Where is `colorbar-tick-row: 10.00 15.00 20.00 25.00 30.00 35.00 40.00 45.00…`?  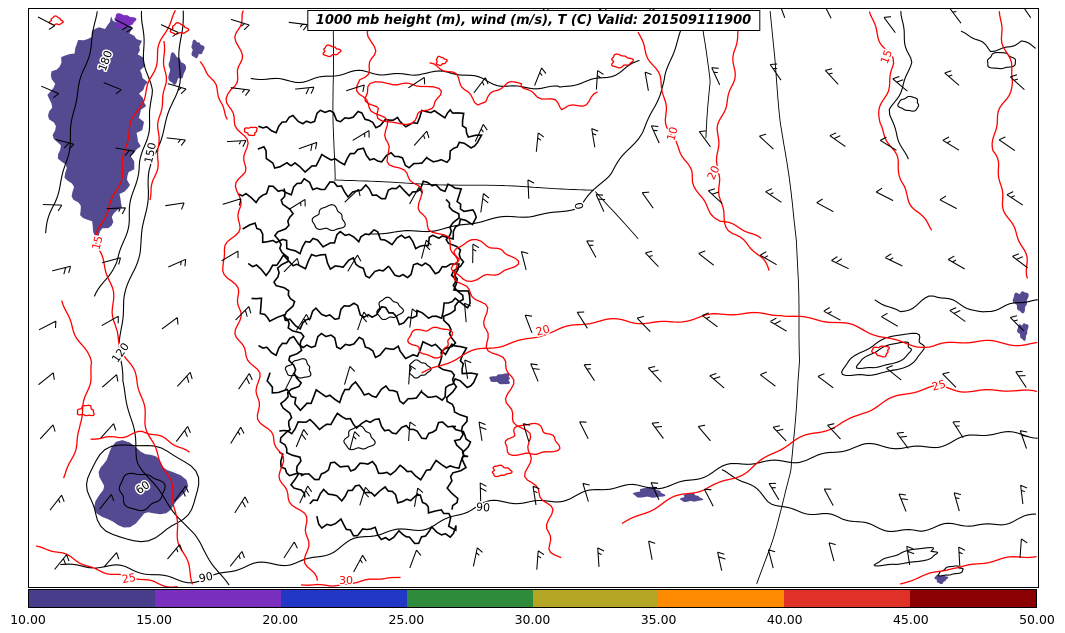
colorbar-tick-row: 10.00 15.00 20.00 25.00 30.00 35.00 40.00 45.00… is located at coordinates (532, 621).